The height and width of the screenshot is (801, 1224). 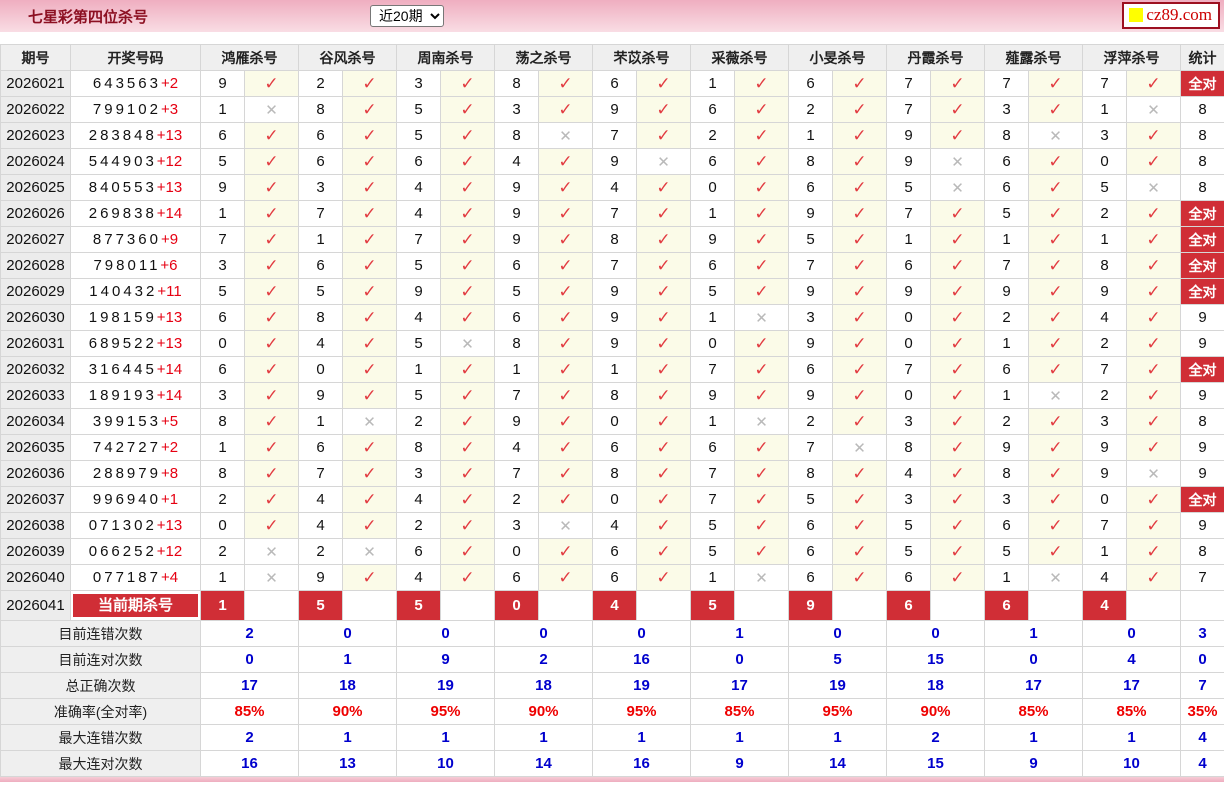 I want to click on summary-value: 19, so click(x=445, y=685).